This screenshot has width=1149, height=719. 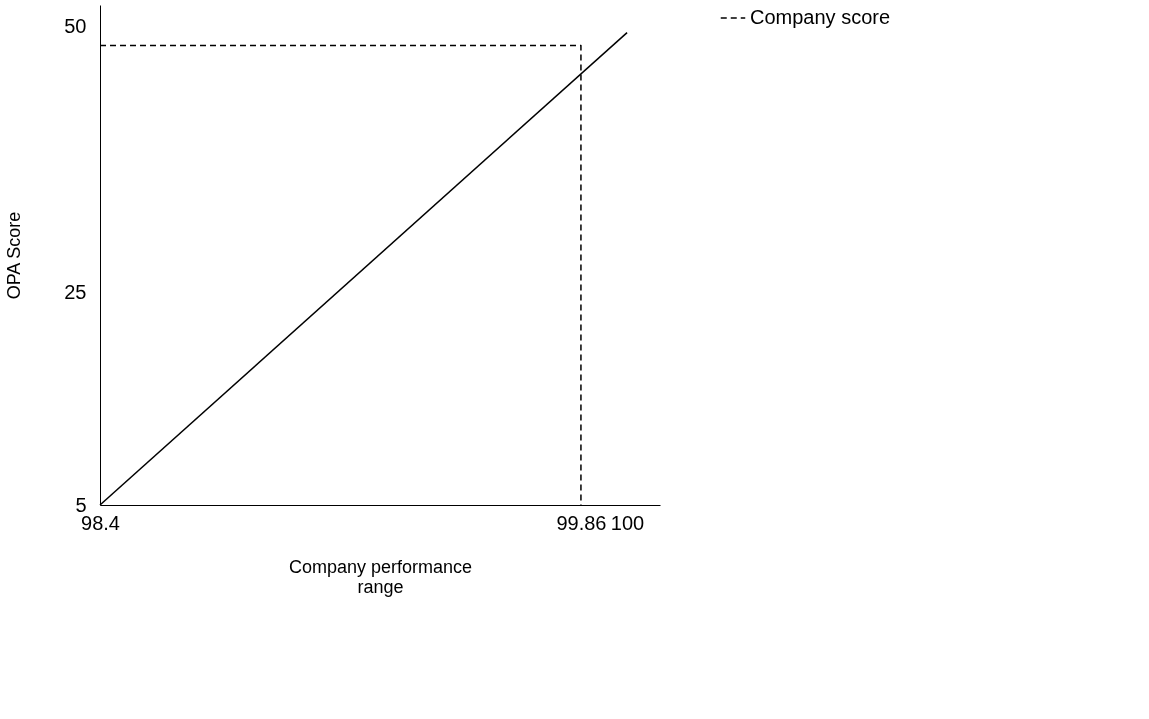 I want to click on y-tick-label: 25, so click(x=75, y=291).